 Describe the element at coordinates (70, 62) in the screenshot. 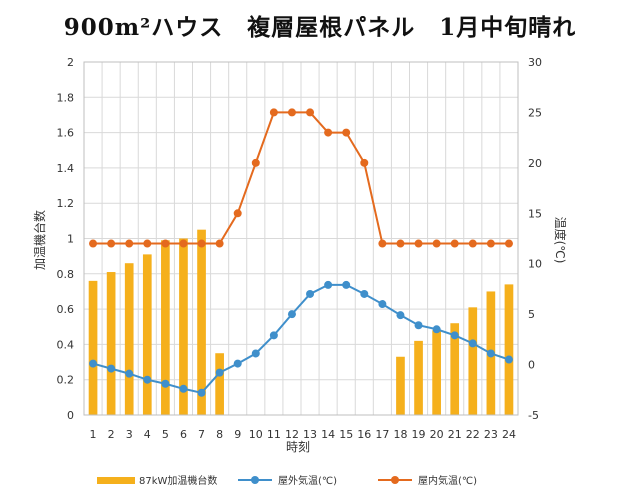

I see `y-tick-label-left: 2` at that location.